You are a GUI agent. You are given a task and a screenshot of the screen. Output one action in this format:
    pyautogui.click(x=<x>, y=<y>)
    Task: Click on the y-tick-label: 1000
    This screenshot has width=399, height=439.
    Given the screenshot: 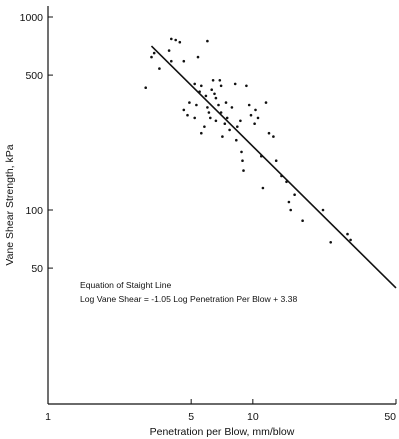 What is the action you would take?
    pyautogui.click(x=32, y=18)
    